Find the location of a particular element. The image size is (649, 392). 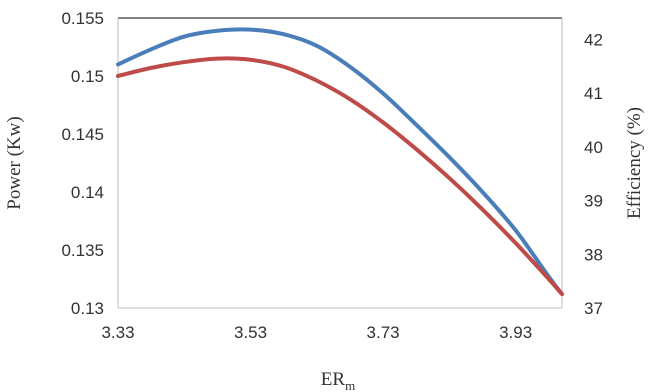

y2-tick-label: 38 is located at coordinates (593, 254).